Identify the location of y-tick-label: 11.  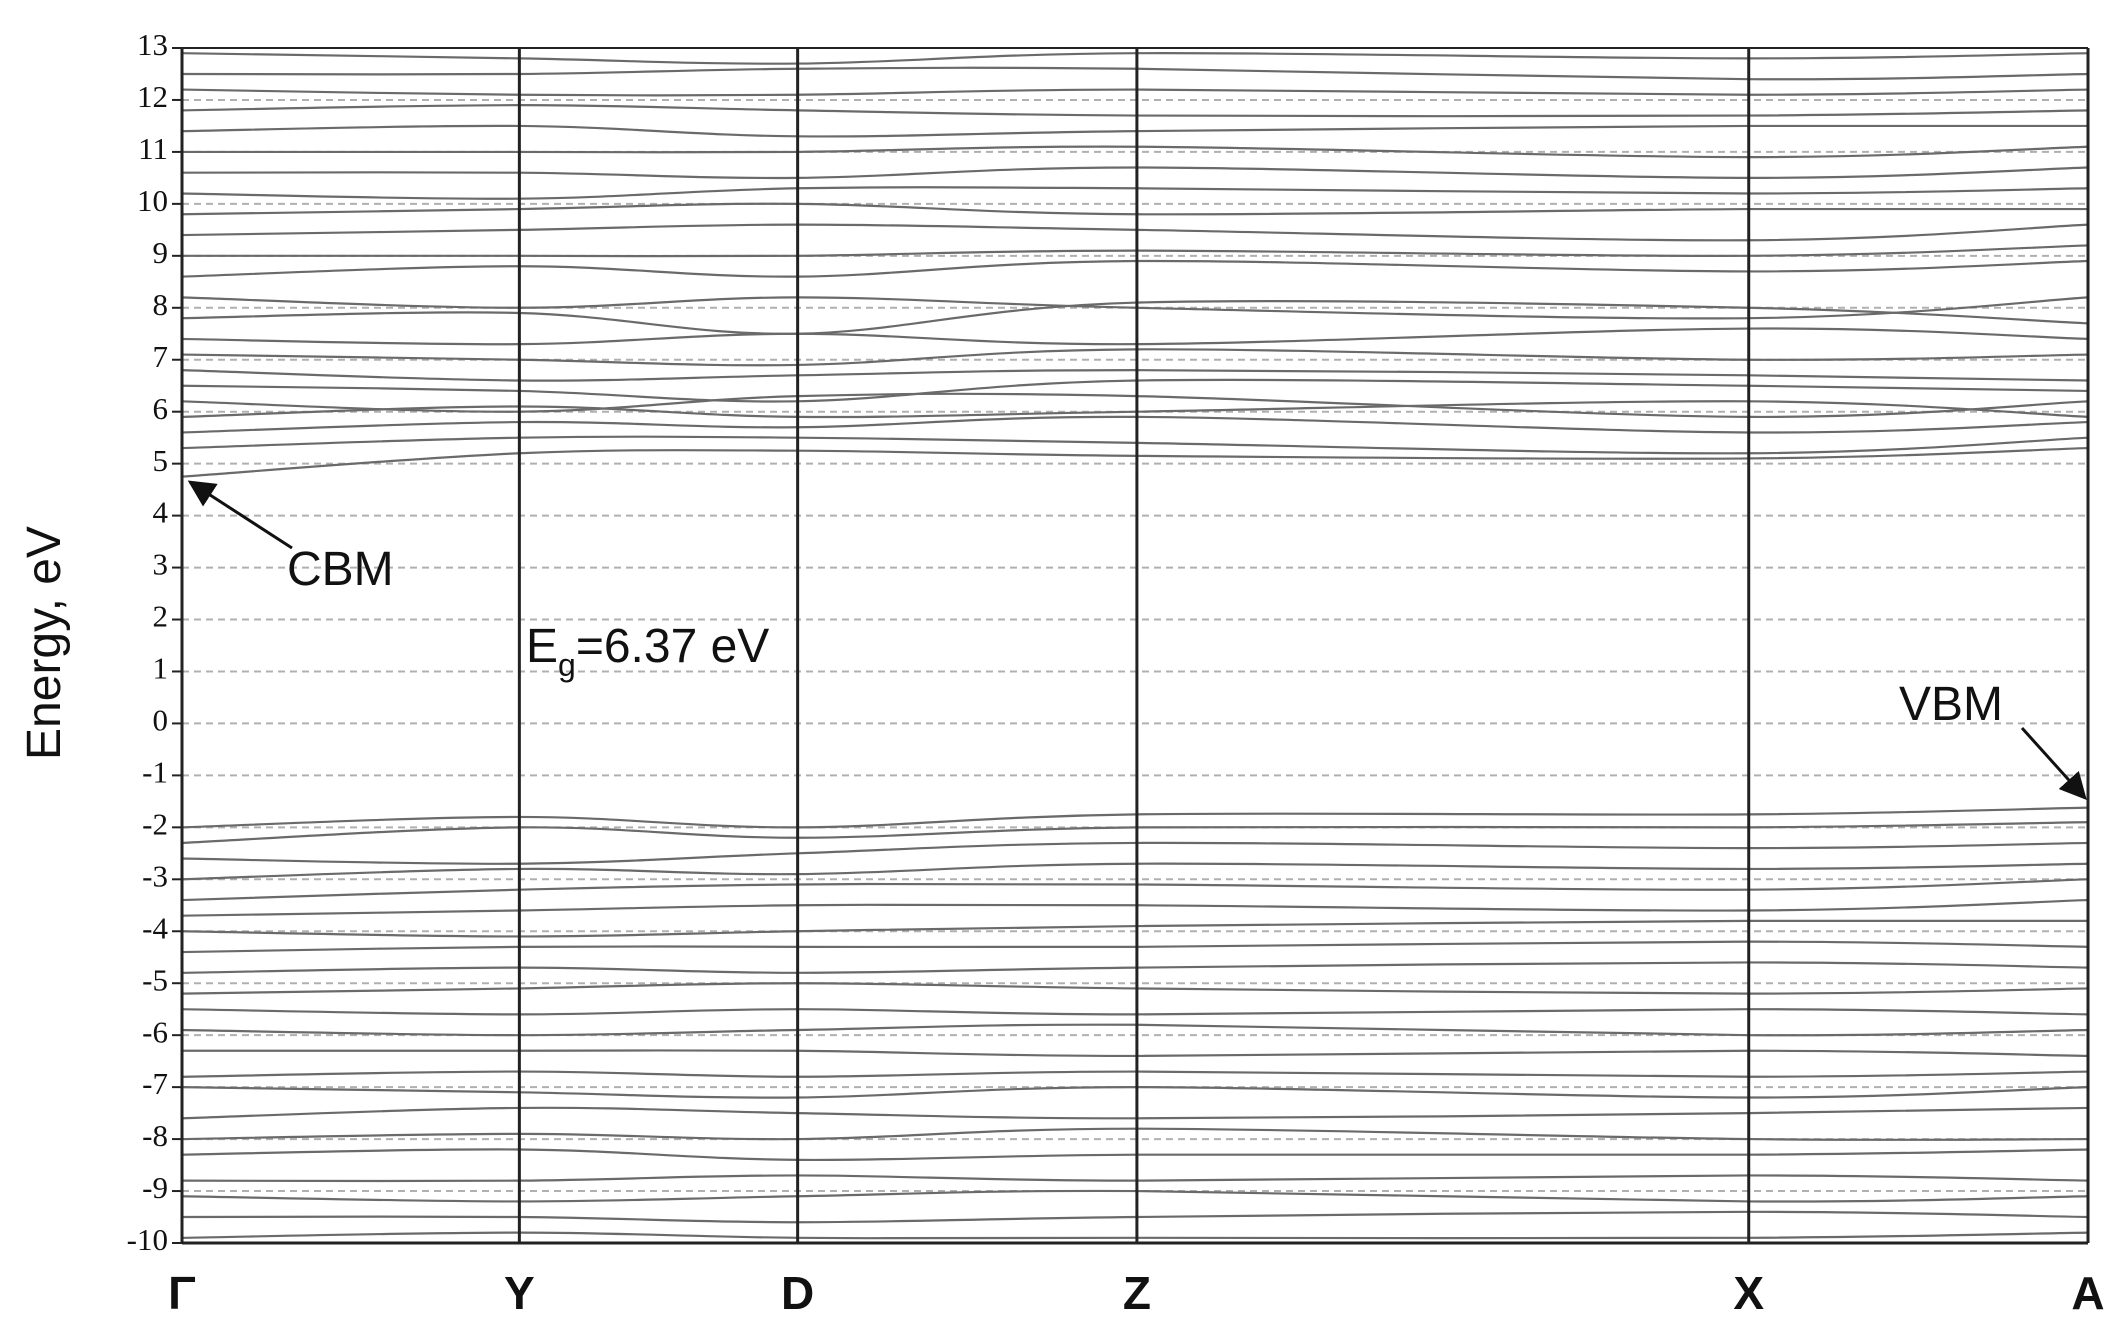
(153, 148).